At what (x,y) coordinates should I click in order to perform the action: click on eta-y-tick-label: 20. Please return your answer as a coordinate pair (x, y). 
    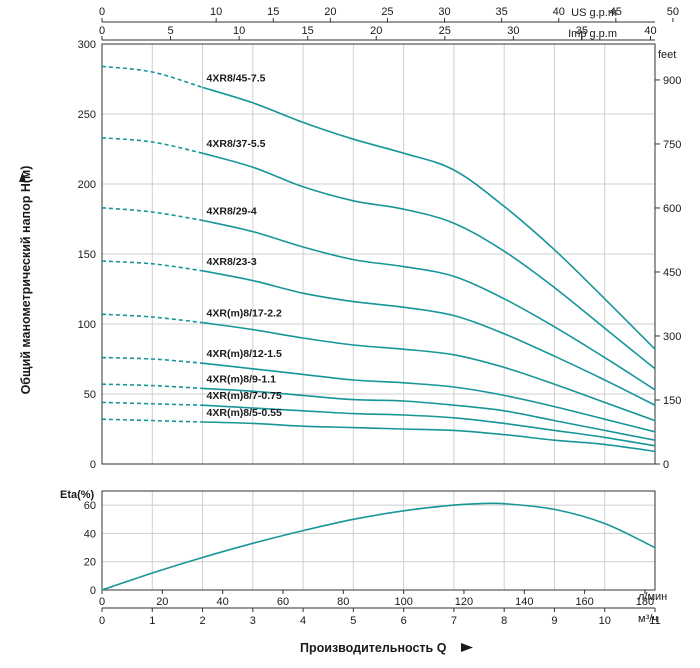
    Looking at the image, I should click on (90, 563).